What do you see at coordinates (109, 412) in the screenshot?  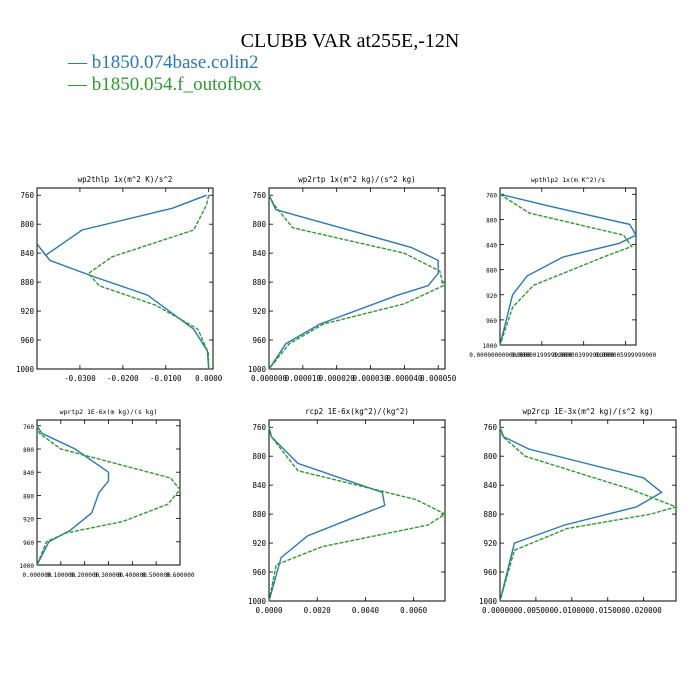 I see `panel-title-4: wprtp2 1E-6x(m kg)/(s kg)` at bounding box center [109, 412].